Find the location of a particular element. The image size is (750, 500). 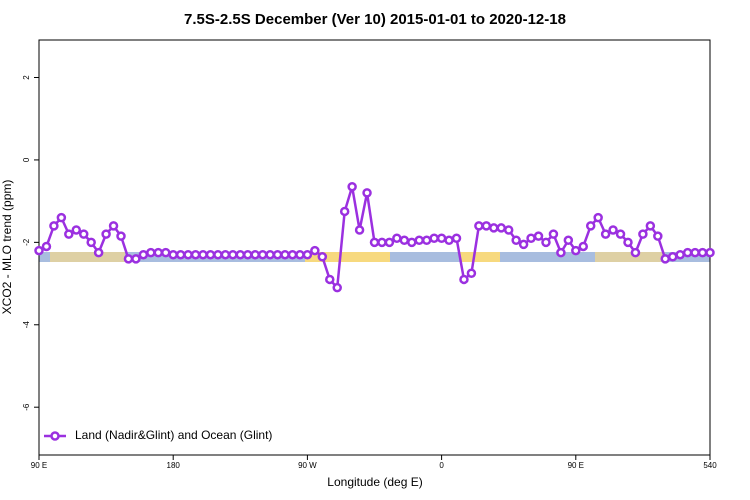

legend-marker is located at coordinates (55, 436).